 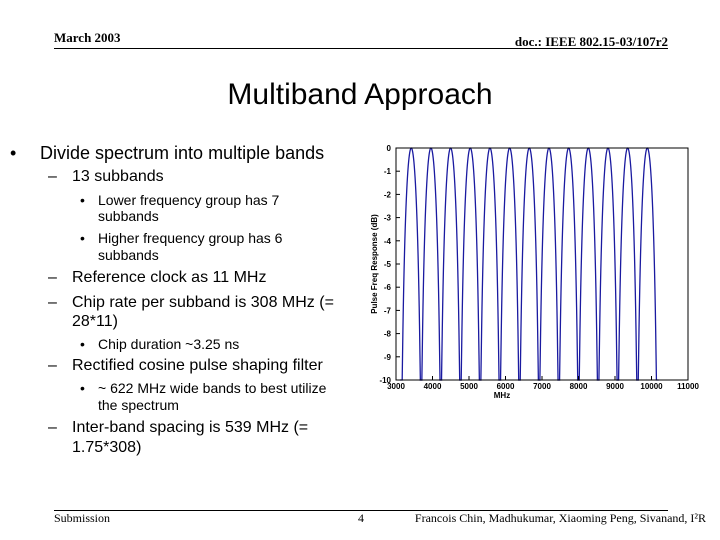 I want to click on slide-title: Multiband Approach, so click(x=360, y=94).